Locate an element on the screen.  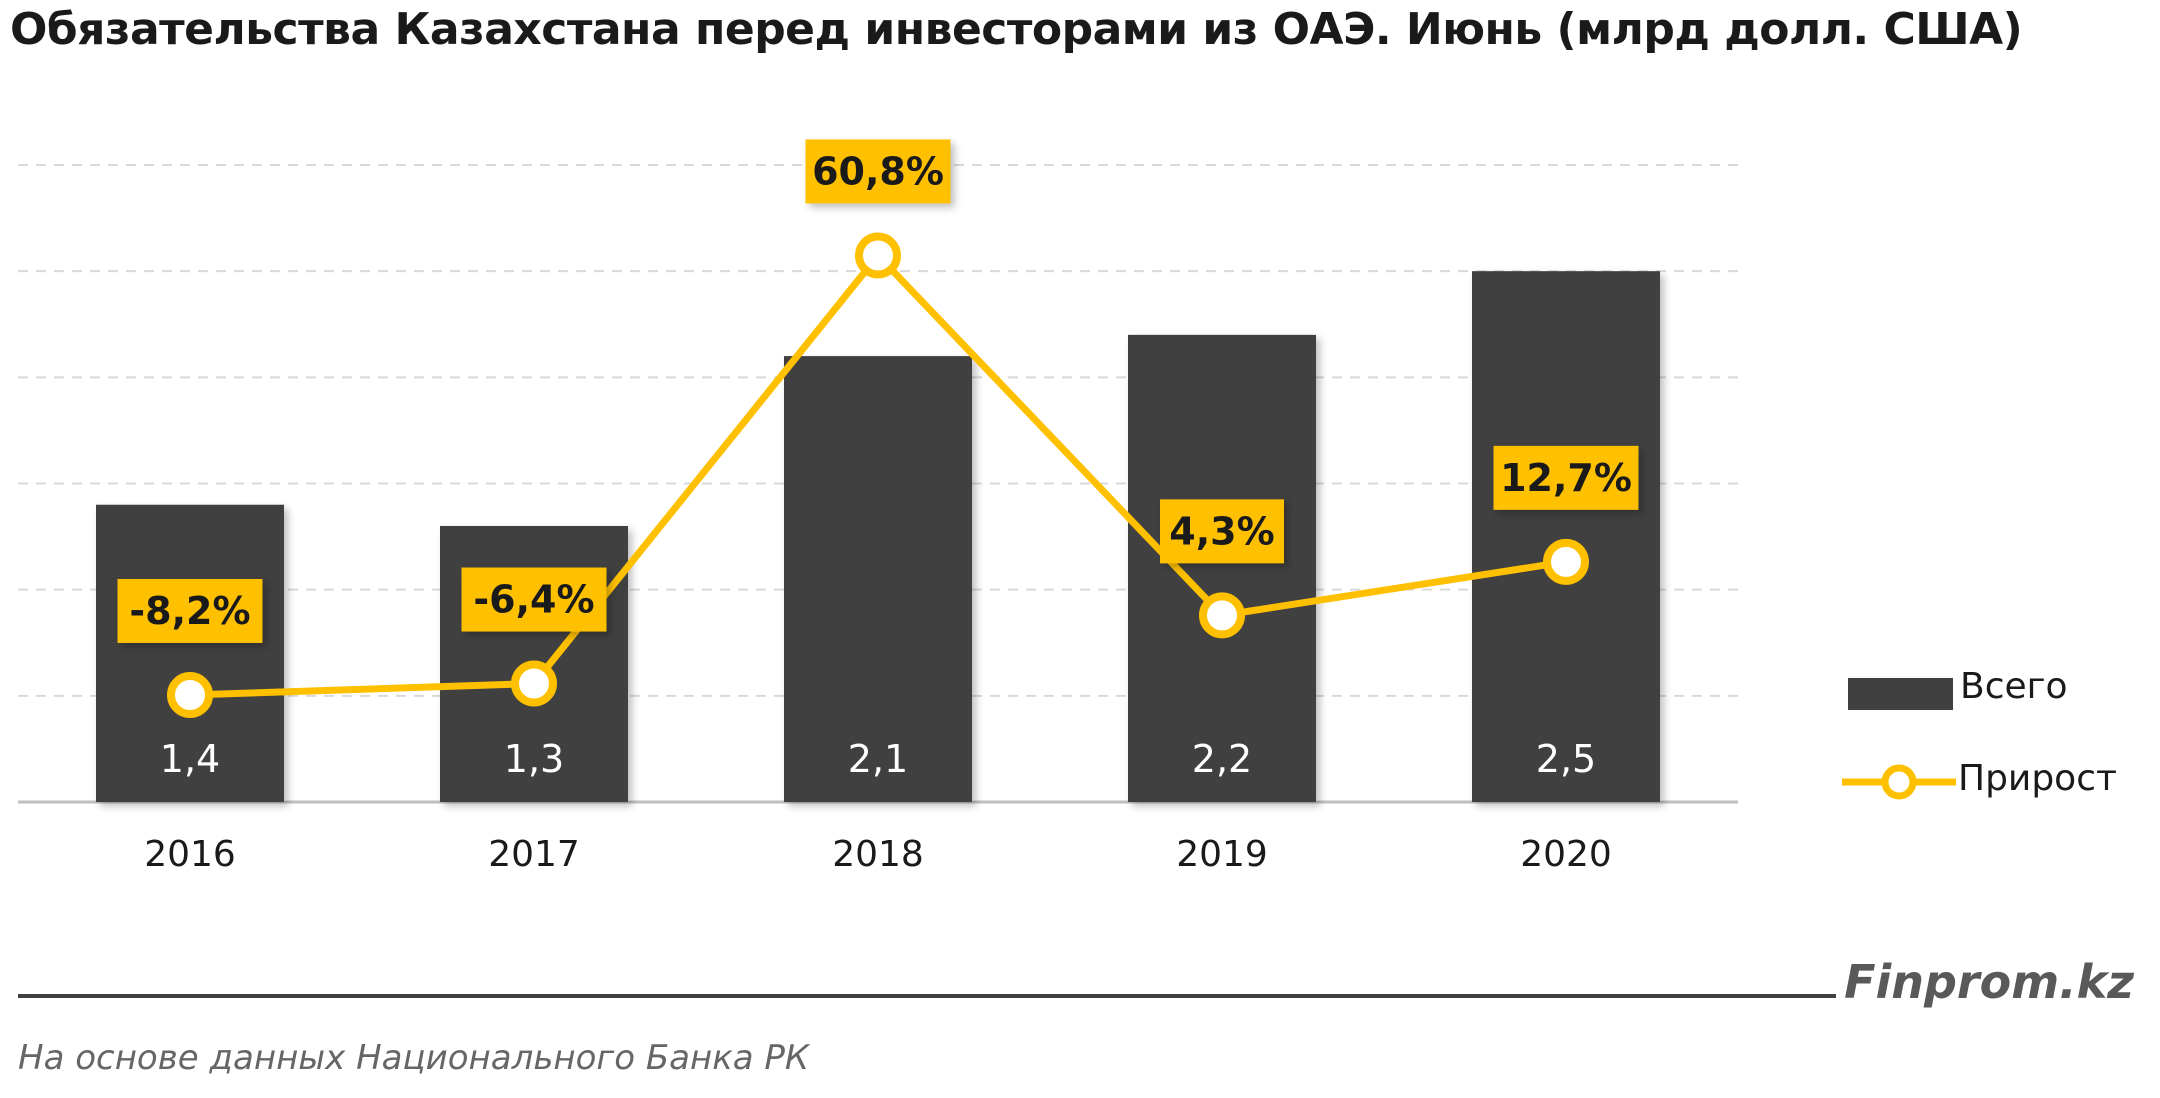
legend-swatch-total is located at coordinates (1900, 694).